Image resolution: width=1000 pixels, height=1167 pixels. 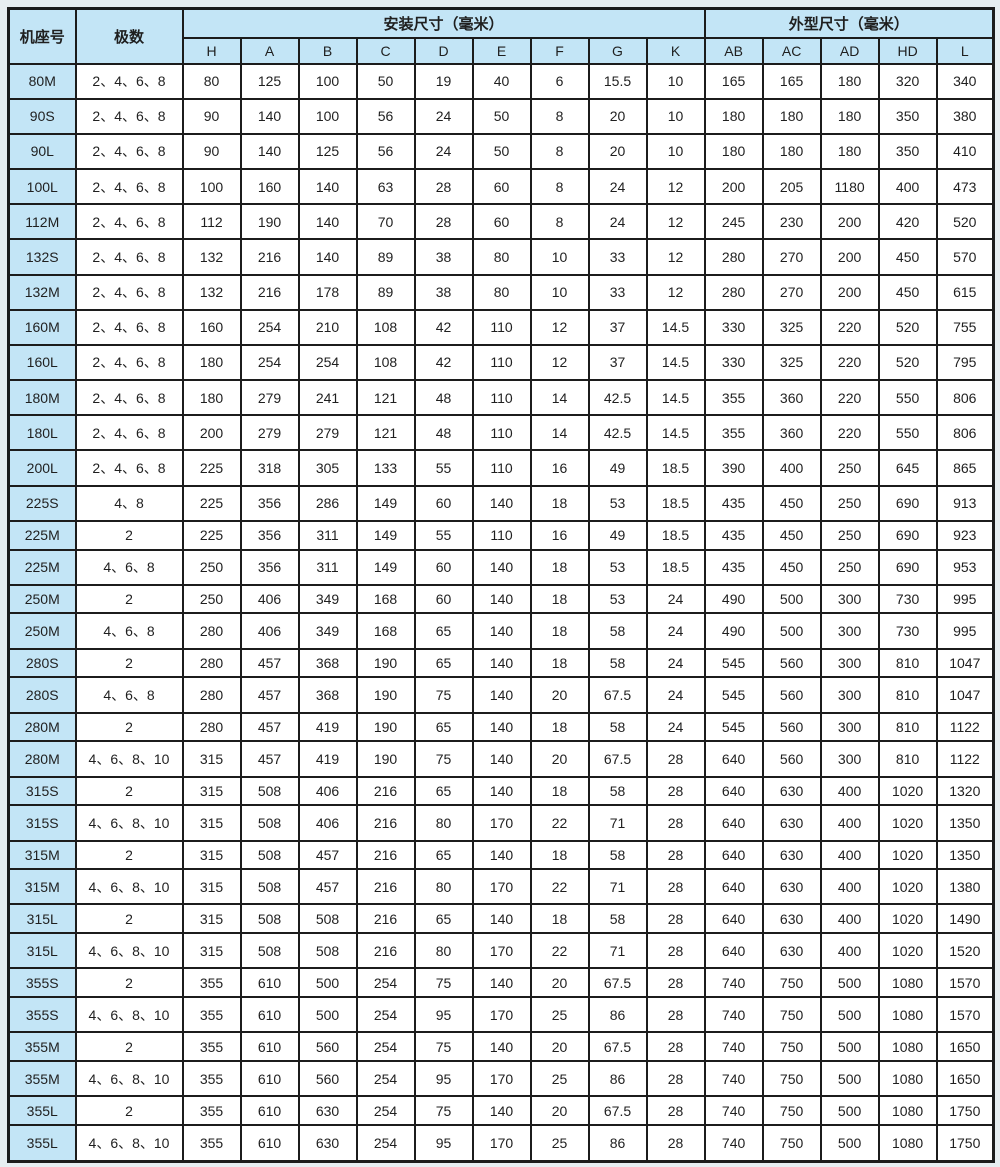 I want to click on column-header-f: F, so click(x=559, y=50).